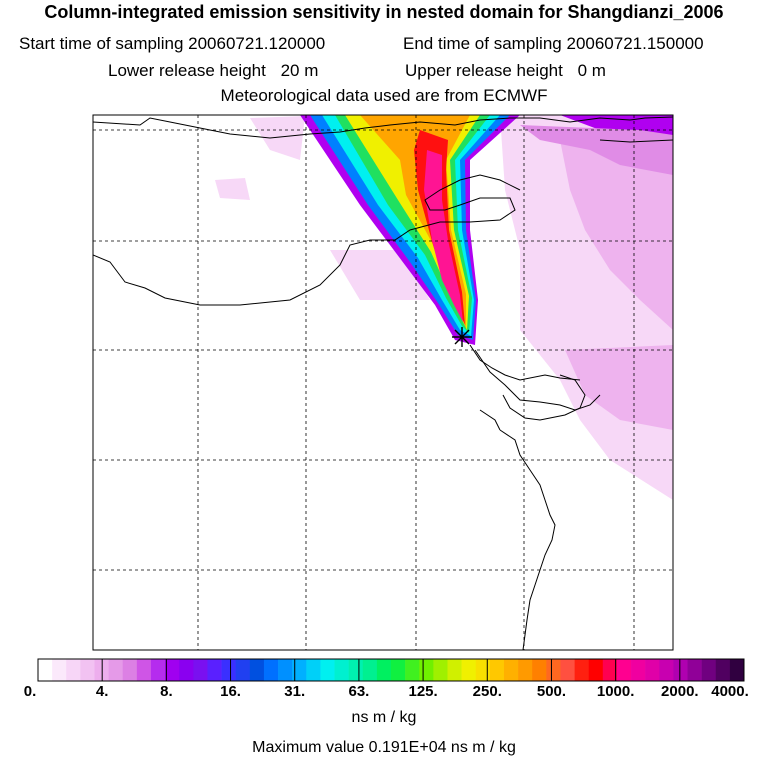 Image resolution: width=768 pixels, height=768 pixels. I want to click on sampling-end-value: 20060721.150000, so click(635, 43).